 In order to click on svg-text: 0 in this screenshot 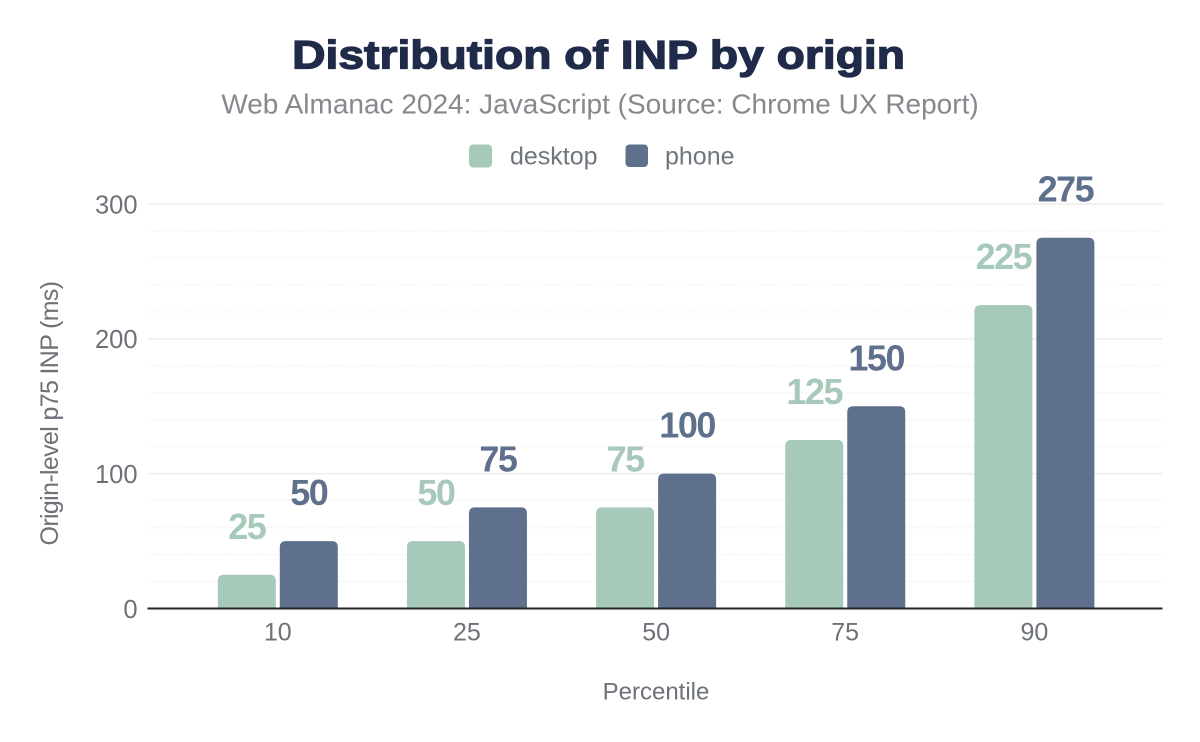, I will do `click(130, 610)`.